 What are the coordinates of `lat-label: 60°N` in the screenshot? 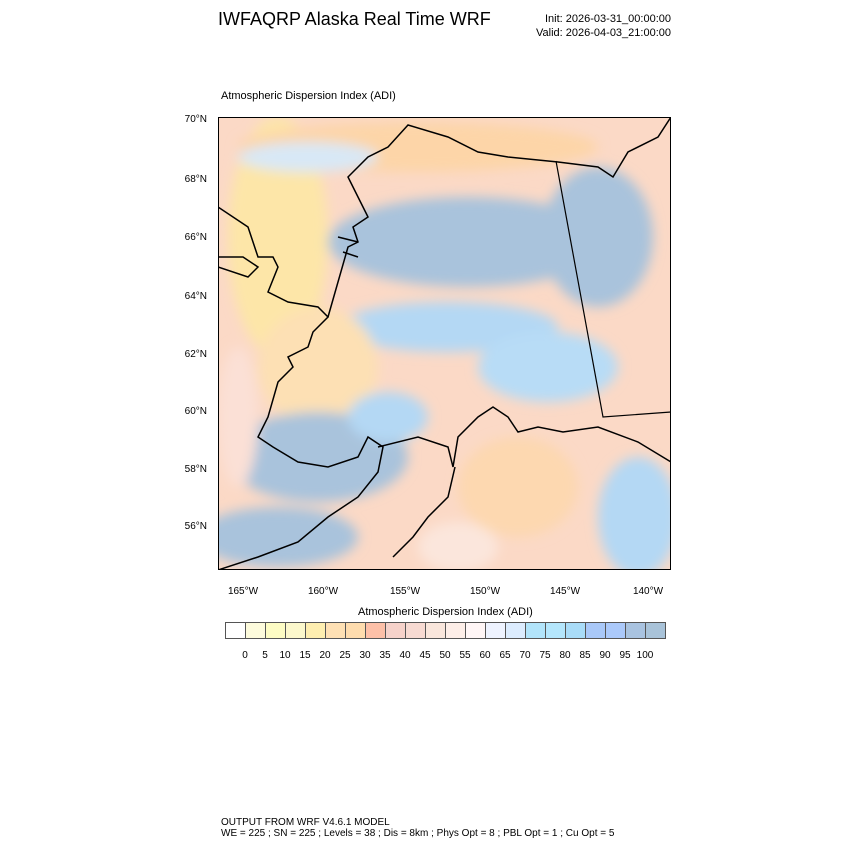 It's located at (195, 411).